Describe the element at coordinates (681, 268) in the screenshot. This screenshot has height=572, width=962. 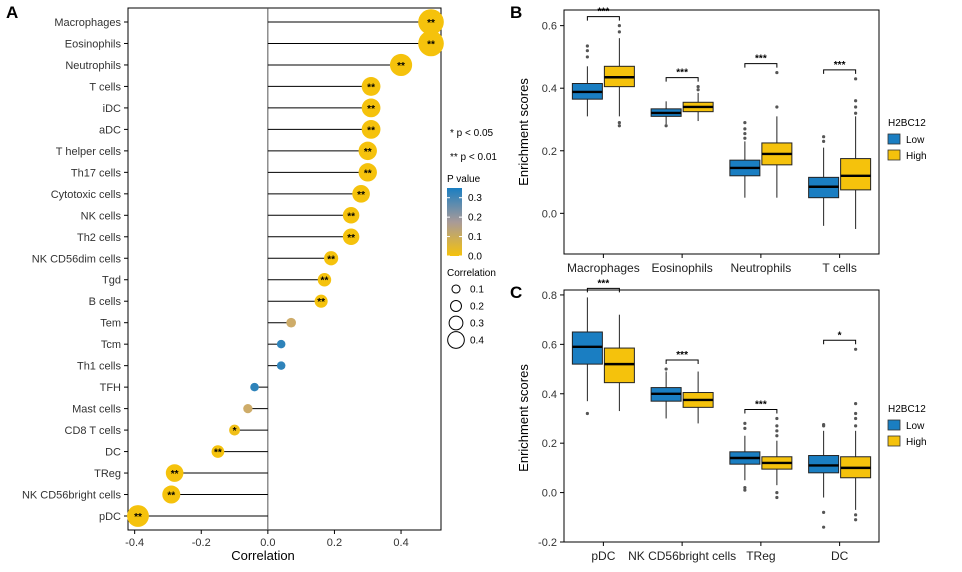
I see `x-category-label: Eosinophils` at that location.